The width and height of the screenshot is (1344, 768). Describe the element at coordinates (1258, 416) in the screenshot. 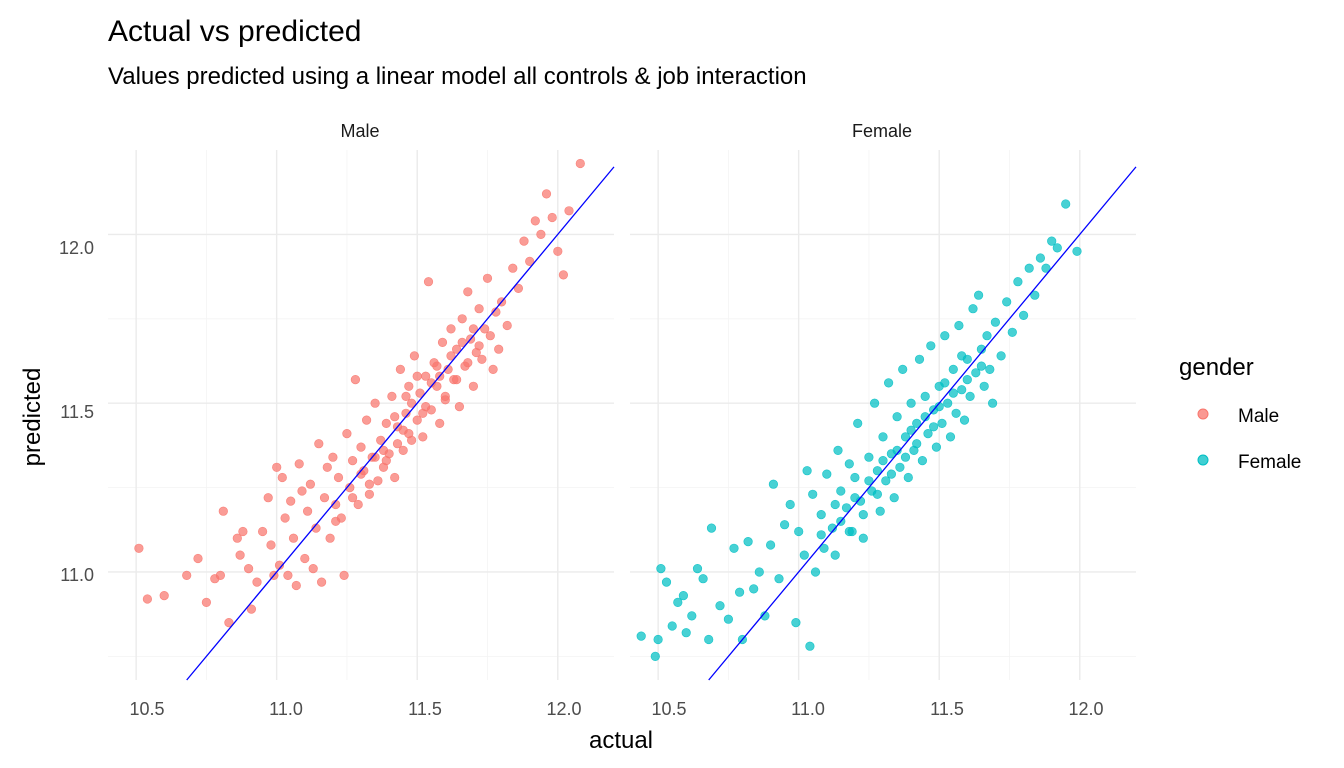

I see `legend-label-male: Male` at that location.